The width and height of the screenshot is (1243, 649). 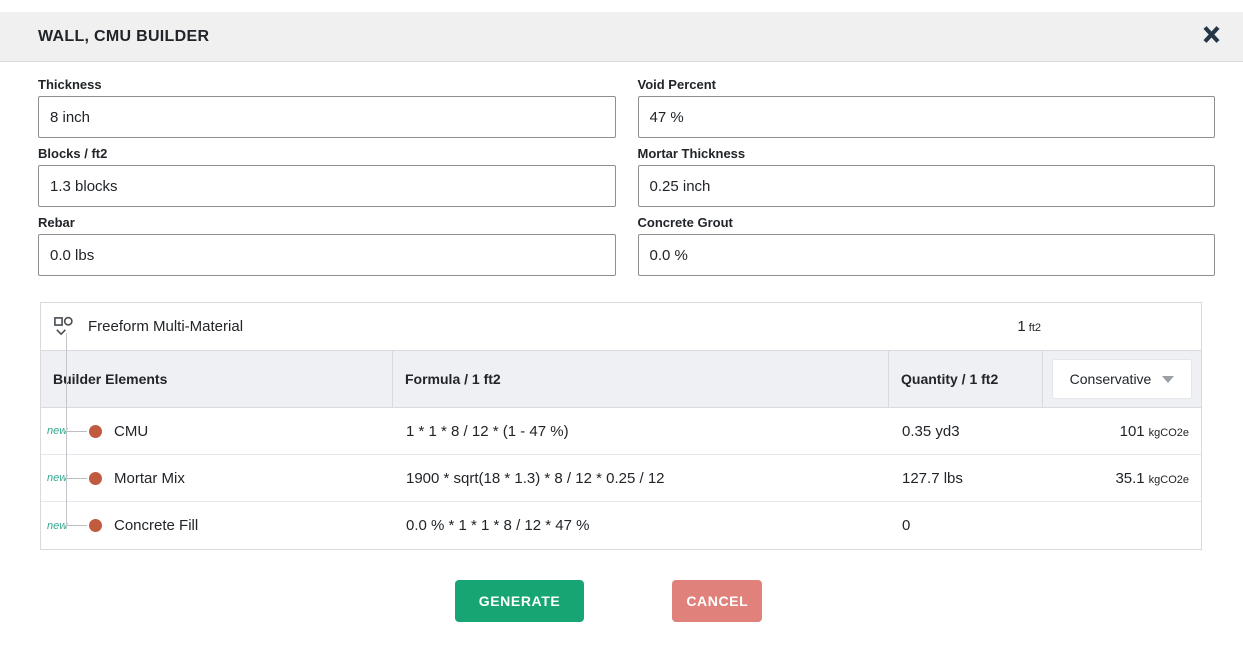 I want to click on thickness-input, so click(x=327, y=117).